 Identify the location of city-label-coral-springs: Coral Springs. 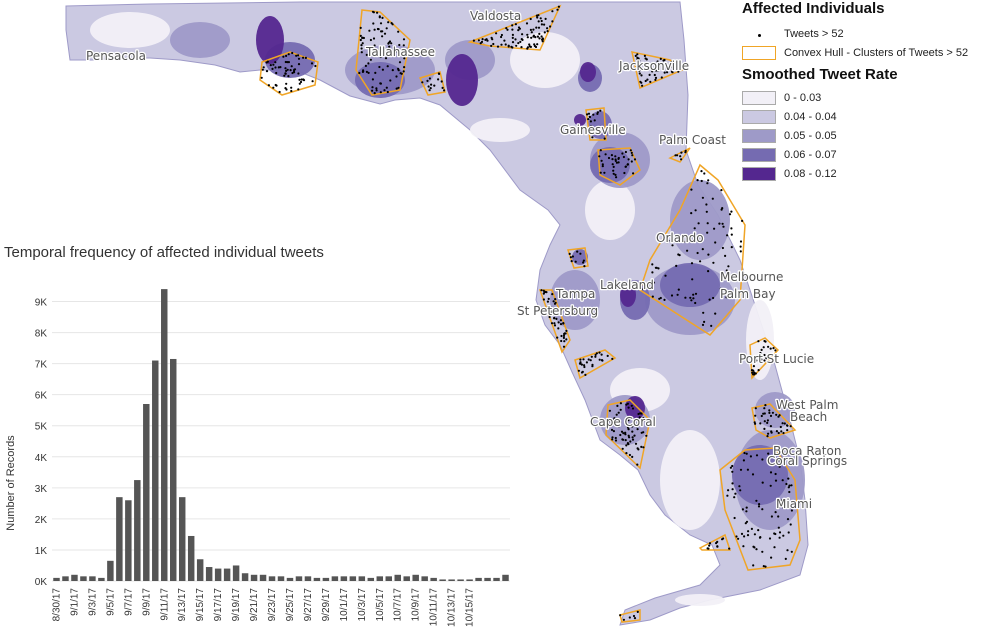
(807, 461).